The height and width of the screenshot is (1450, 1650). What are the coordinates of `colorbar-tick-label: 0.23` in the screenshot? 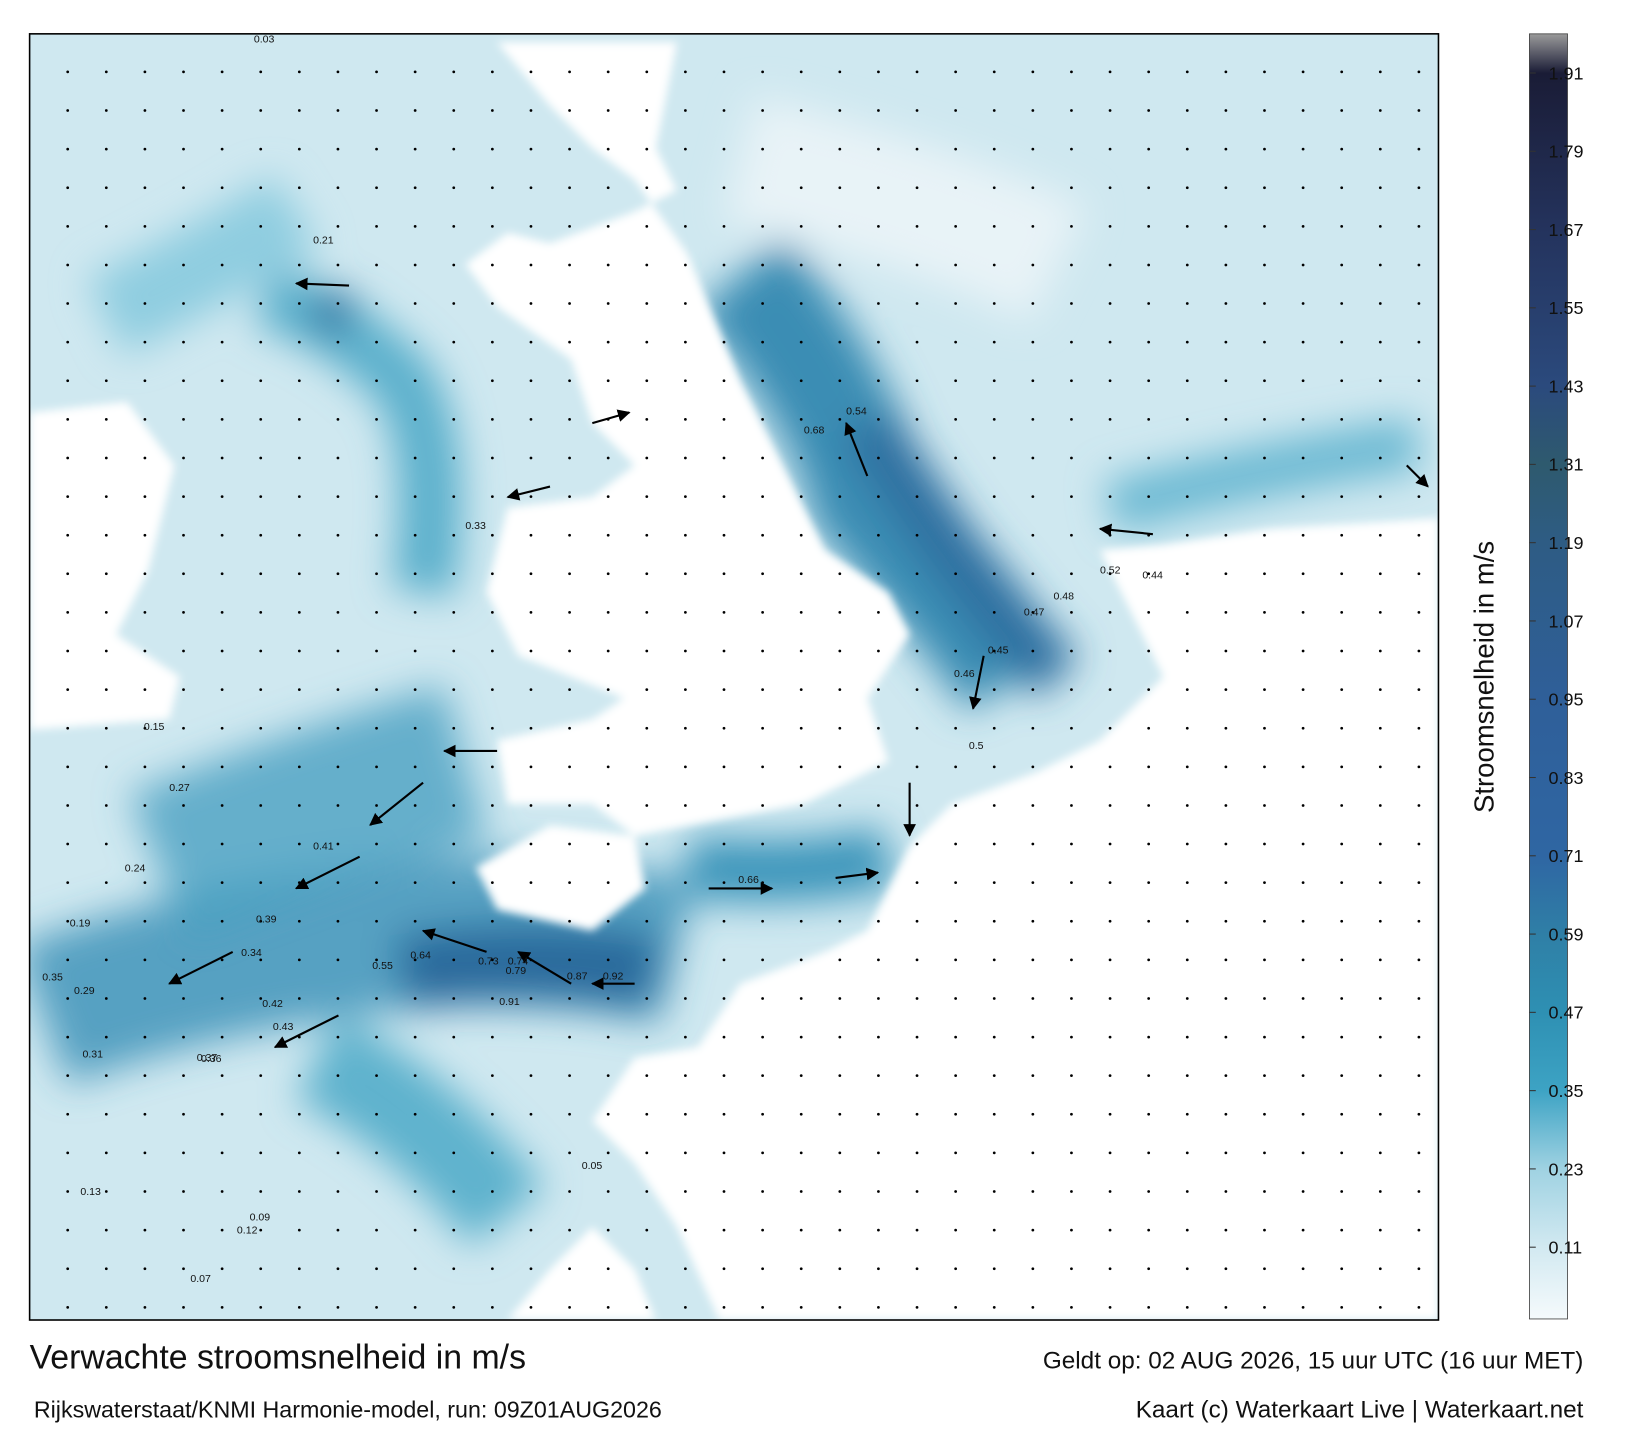 It's located at (1565, 1169).